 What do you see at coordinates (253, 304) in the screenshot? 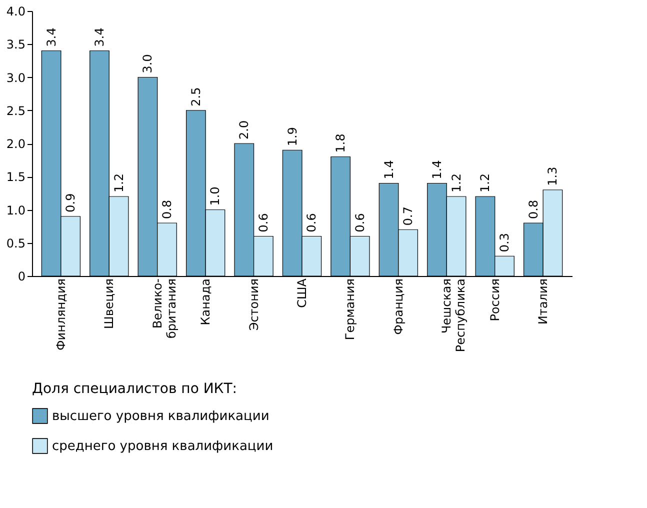
I see `x-tick-label: Эстония` at bounding box center [253, 304].